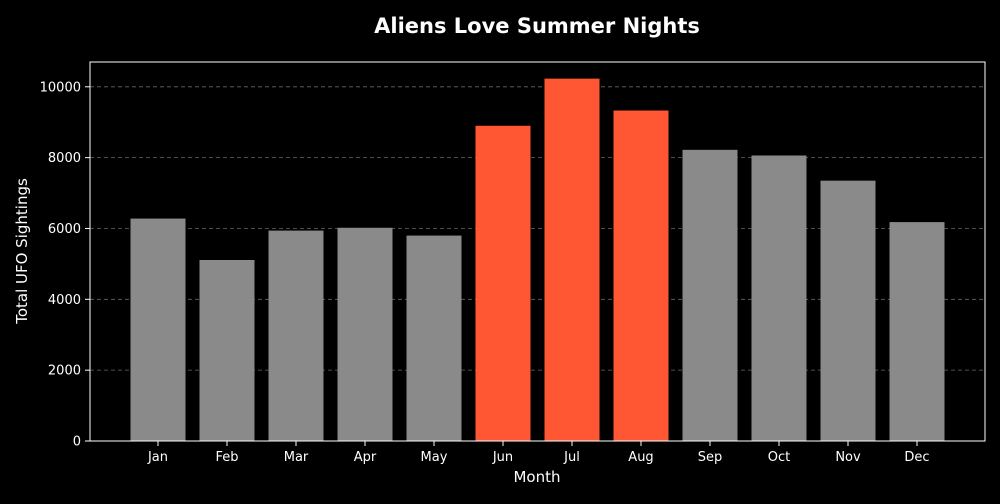  What do you see at coordinates (503, 283) in the screenshot?
I see `bar-jun` at bounding box center [503, 283].